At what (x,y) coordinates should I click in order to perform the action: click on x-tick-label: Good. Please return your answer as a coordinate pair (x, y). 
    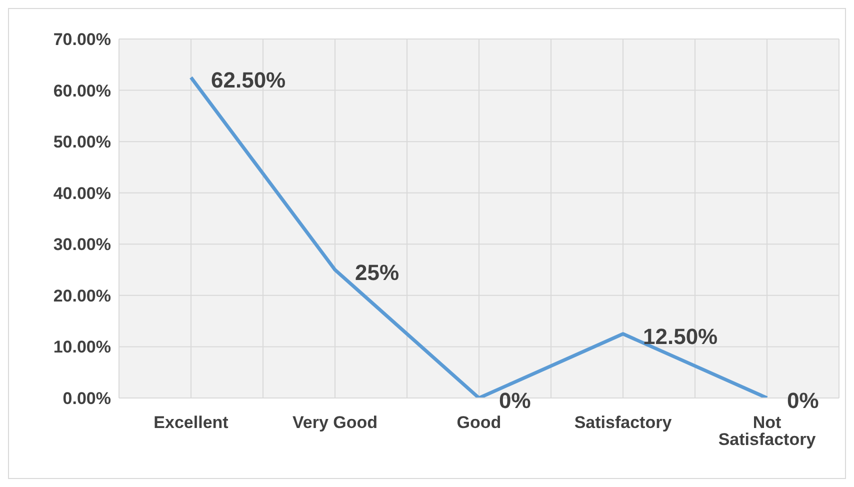
    Looking at the image, I should click on (479, 422).